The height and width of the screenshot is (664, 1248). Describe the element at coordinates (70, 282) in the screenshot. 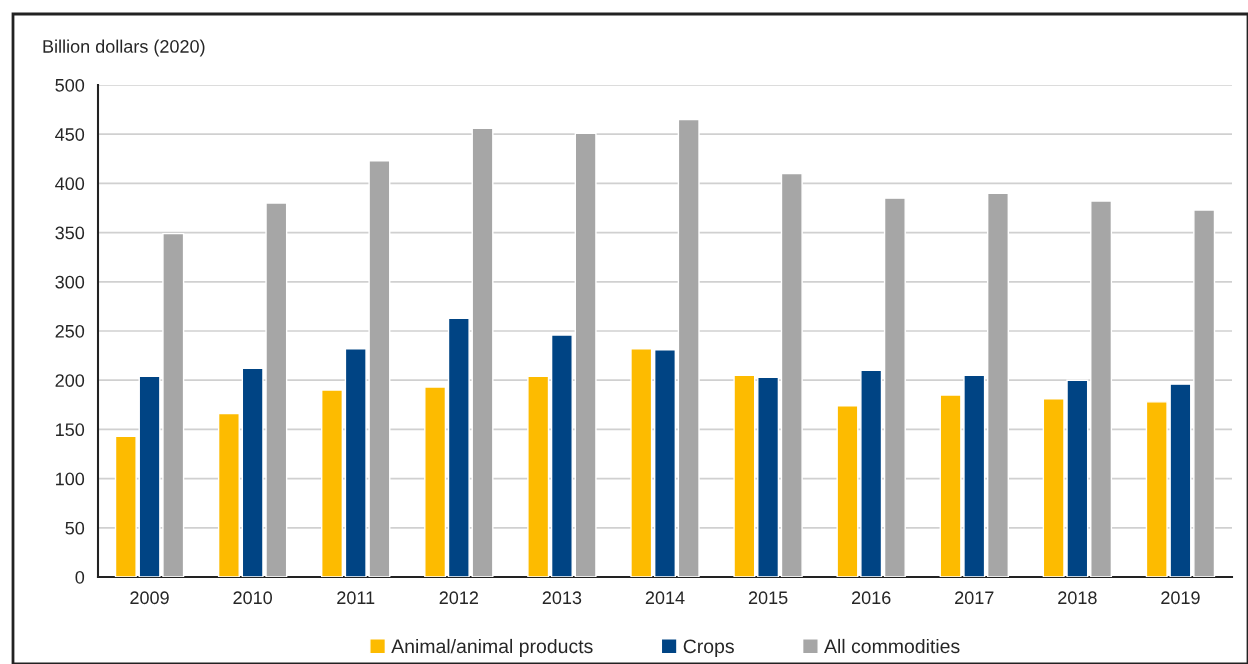

I see `y-tick-label: 300` at that location.